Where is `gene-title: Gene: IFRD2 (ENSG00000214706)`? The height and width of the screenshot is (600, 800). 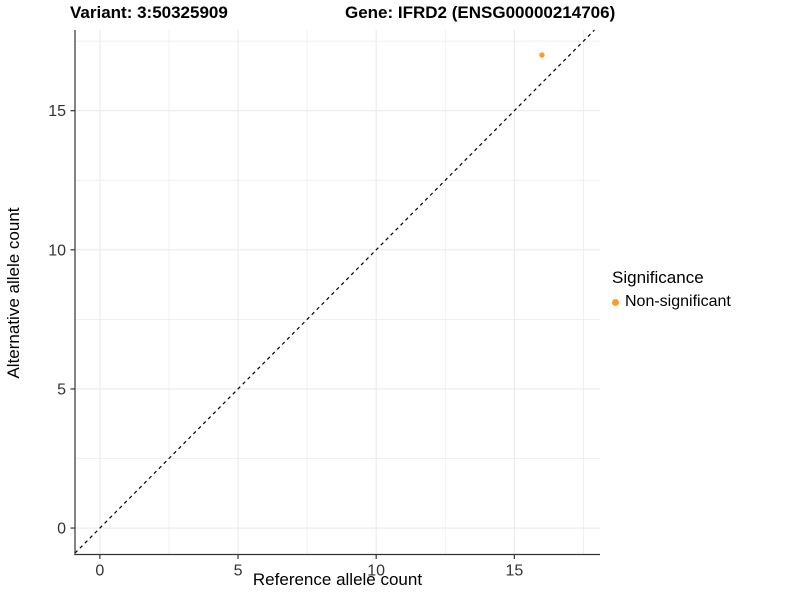
gene-title: Gene: IFRD2 (ENSG00000214706) is located at coordinates (480, 12).